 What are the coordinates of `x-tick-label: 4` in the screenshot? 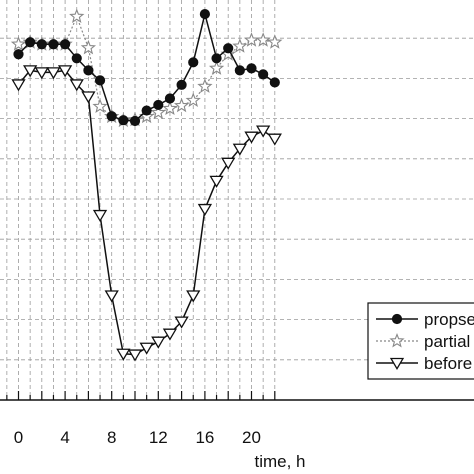 It's located at (64, 437).